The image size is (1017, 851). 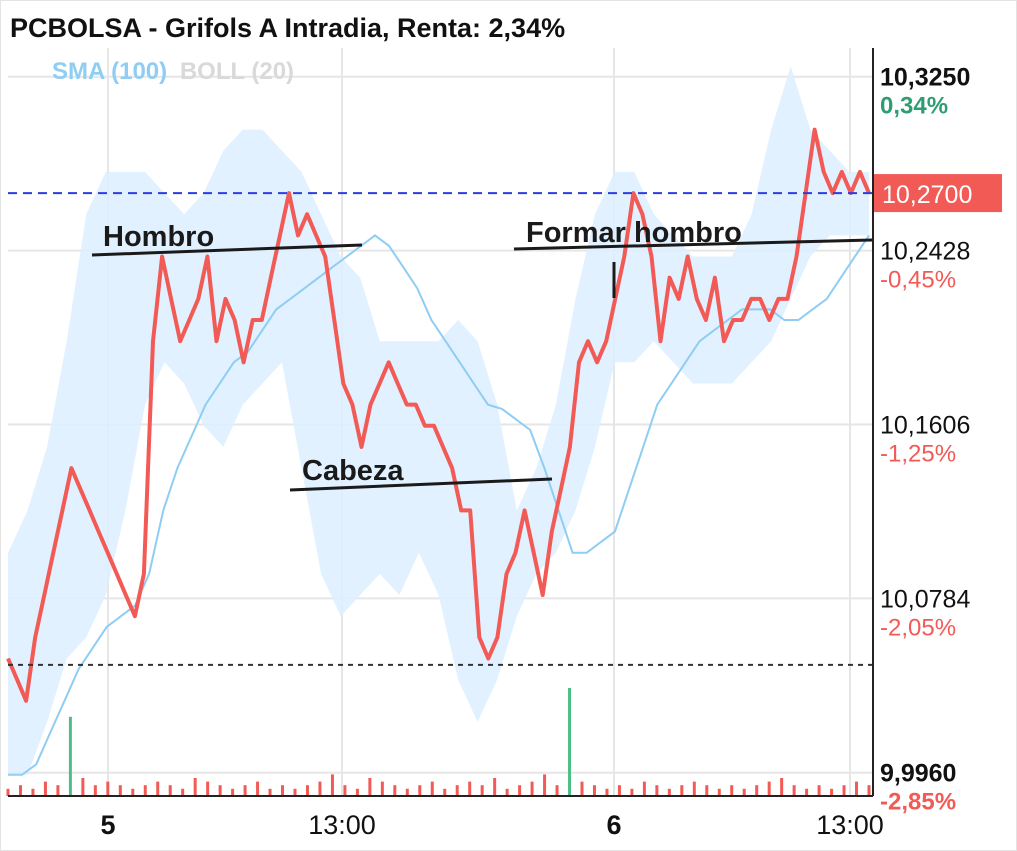 What do you see at coordinates (110, 71) in the screenshot?
I see `sma-legend-label: SMA (100)` at bounding box center [110, 71].